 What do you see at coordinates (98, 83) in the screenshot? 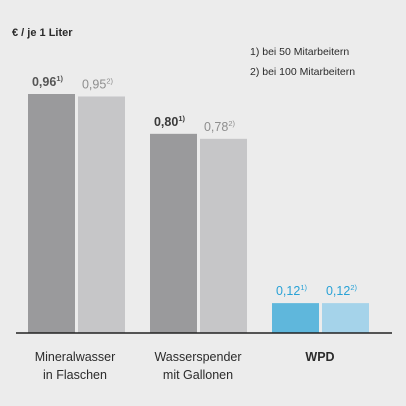
I see `data-label-1-series-2: 0,952)` at bounding box center [98, 83].